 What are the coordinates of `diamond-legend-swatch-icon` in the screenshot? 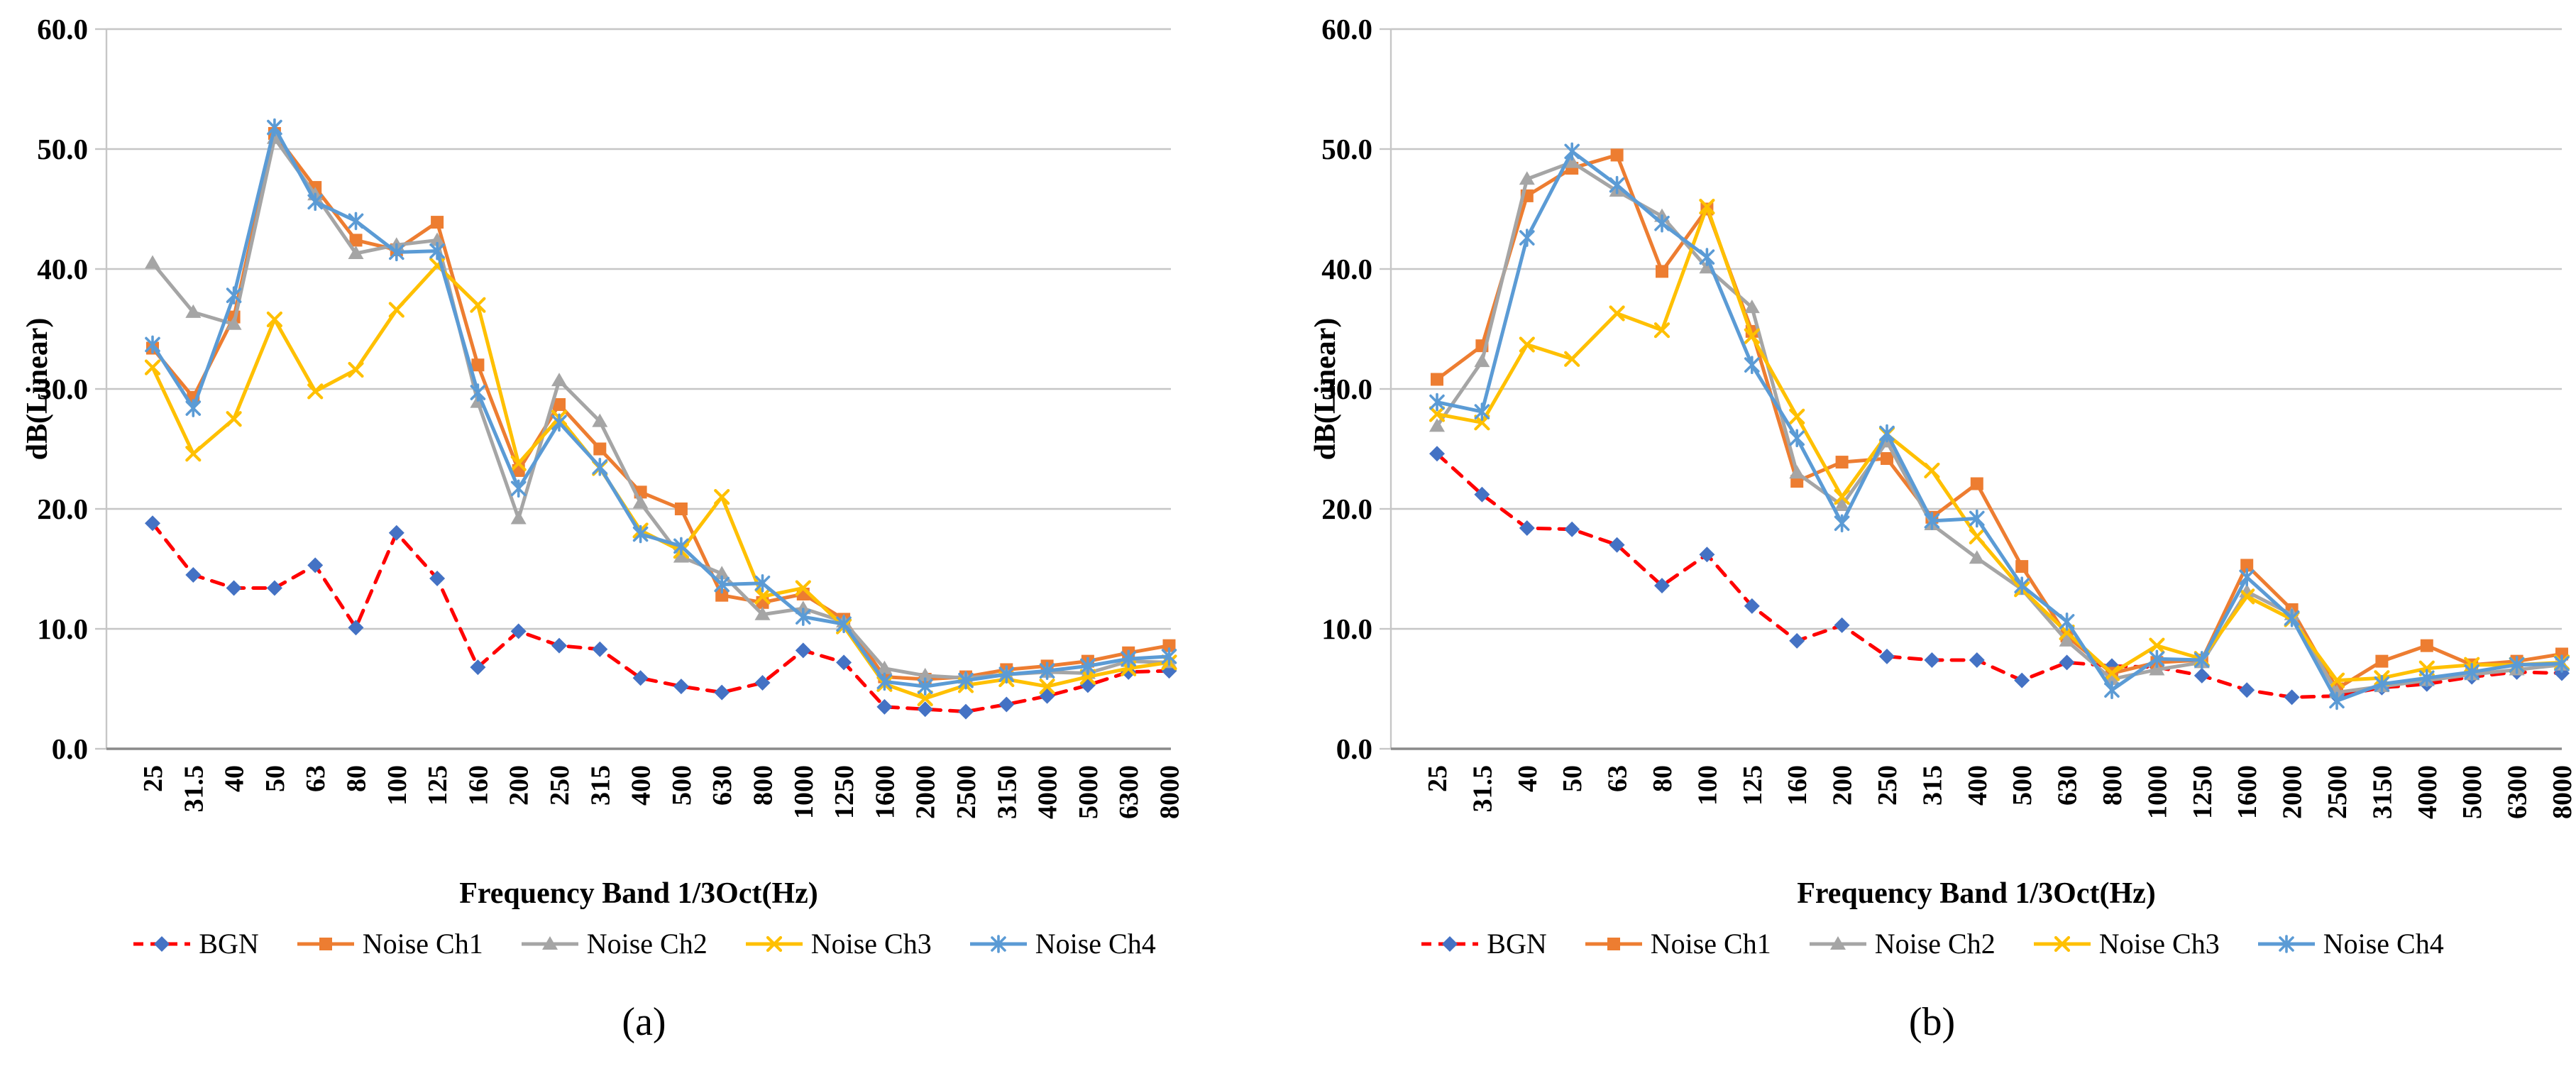 It's located at (1450, 943).